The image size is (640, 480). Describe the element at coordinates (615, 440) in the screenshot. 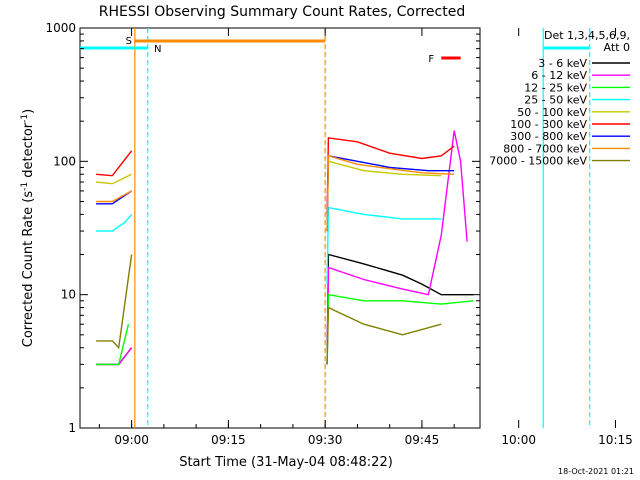

I see `x-tick-label-5: 10:15` at that location.